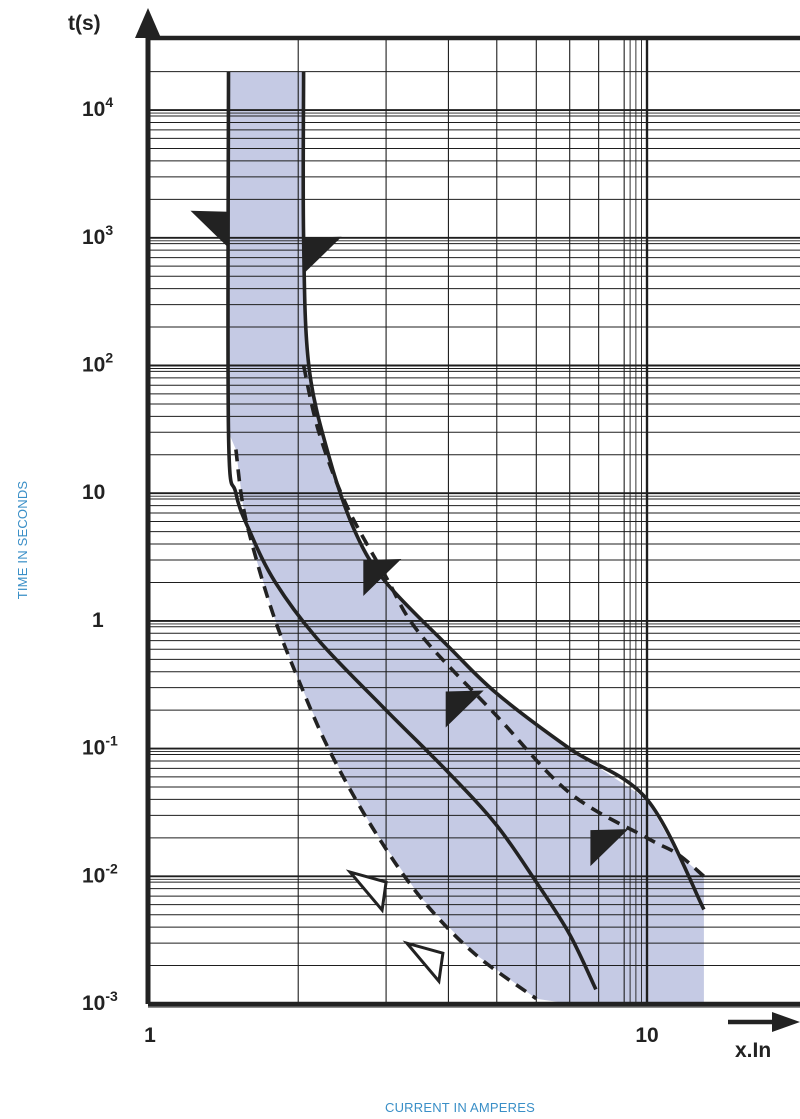  What do you see at coordinates (460, 1107) in the screenshot?
I see `x-axis-title: CURRENT IN AMPERES` at bounding box center [460, 1107].